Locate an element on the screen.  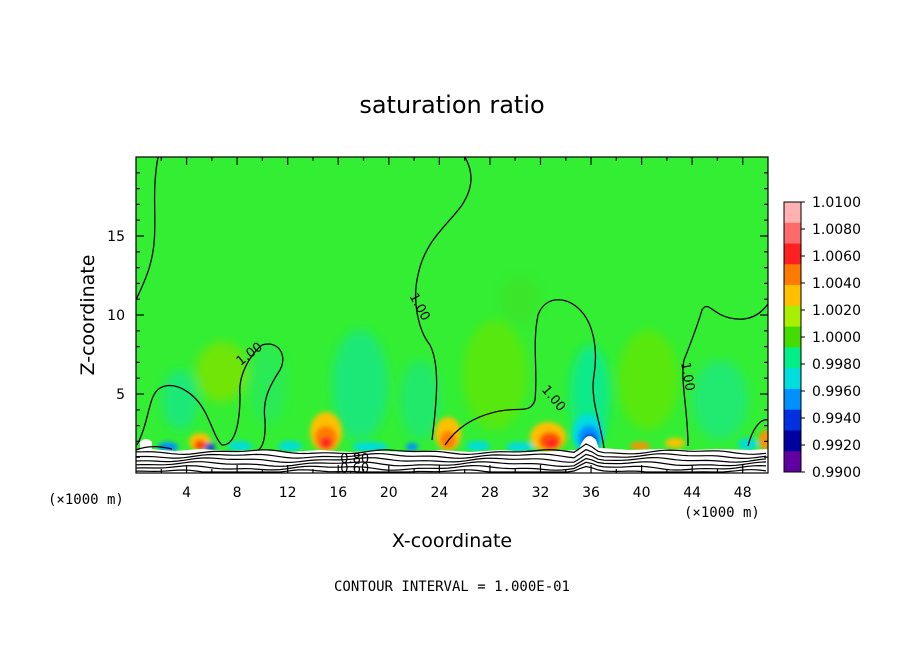
colorbar-level-label: 0.9940 is located at coordinates (836, 419).